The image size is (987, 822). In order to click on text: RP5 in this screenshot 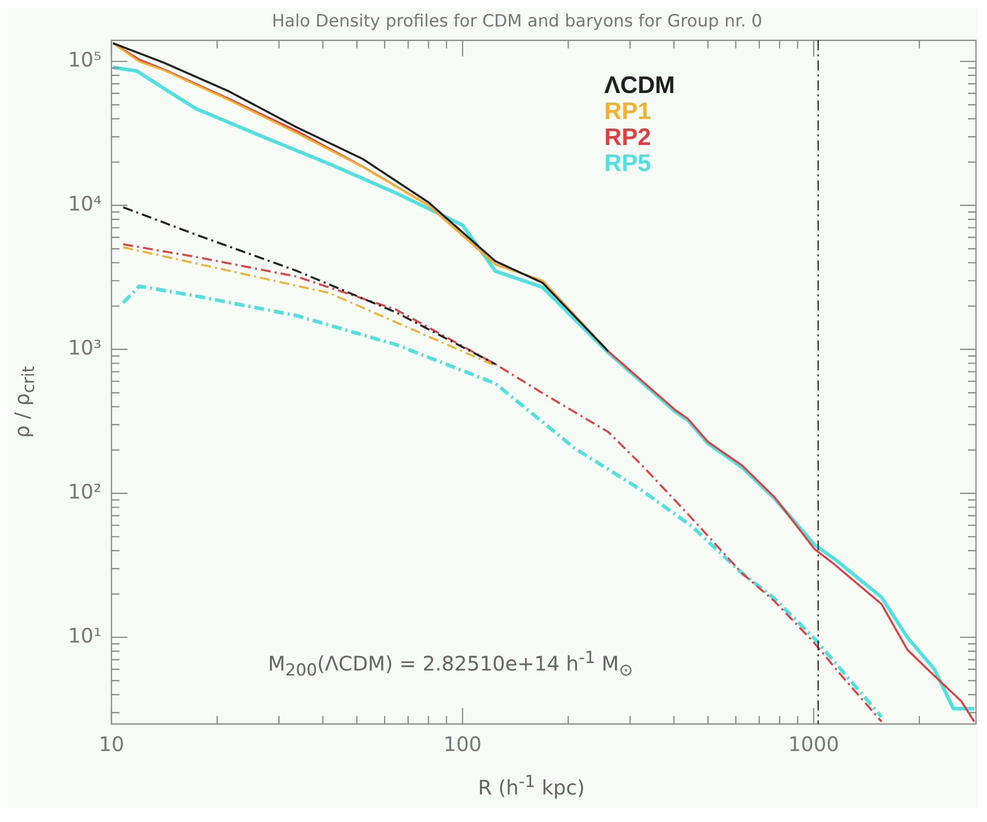, I will do `click(627, 164)`.